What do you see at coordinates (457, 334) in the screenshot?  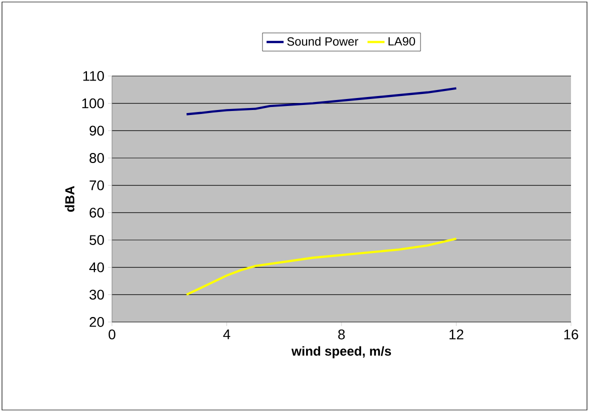 I see `x-tick-label: 12` at bounding box center [457, 334].